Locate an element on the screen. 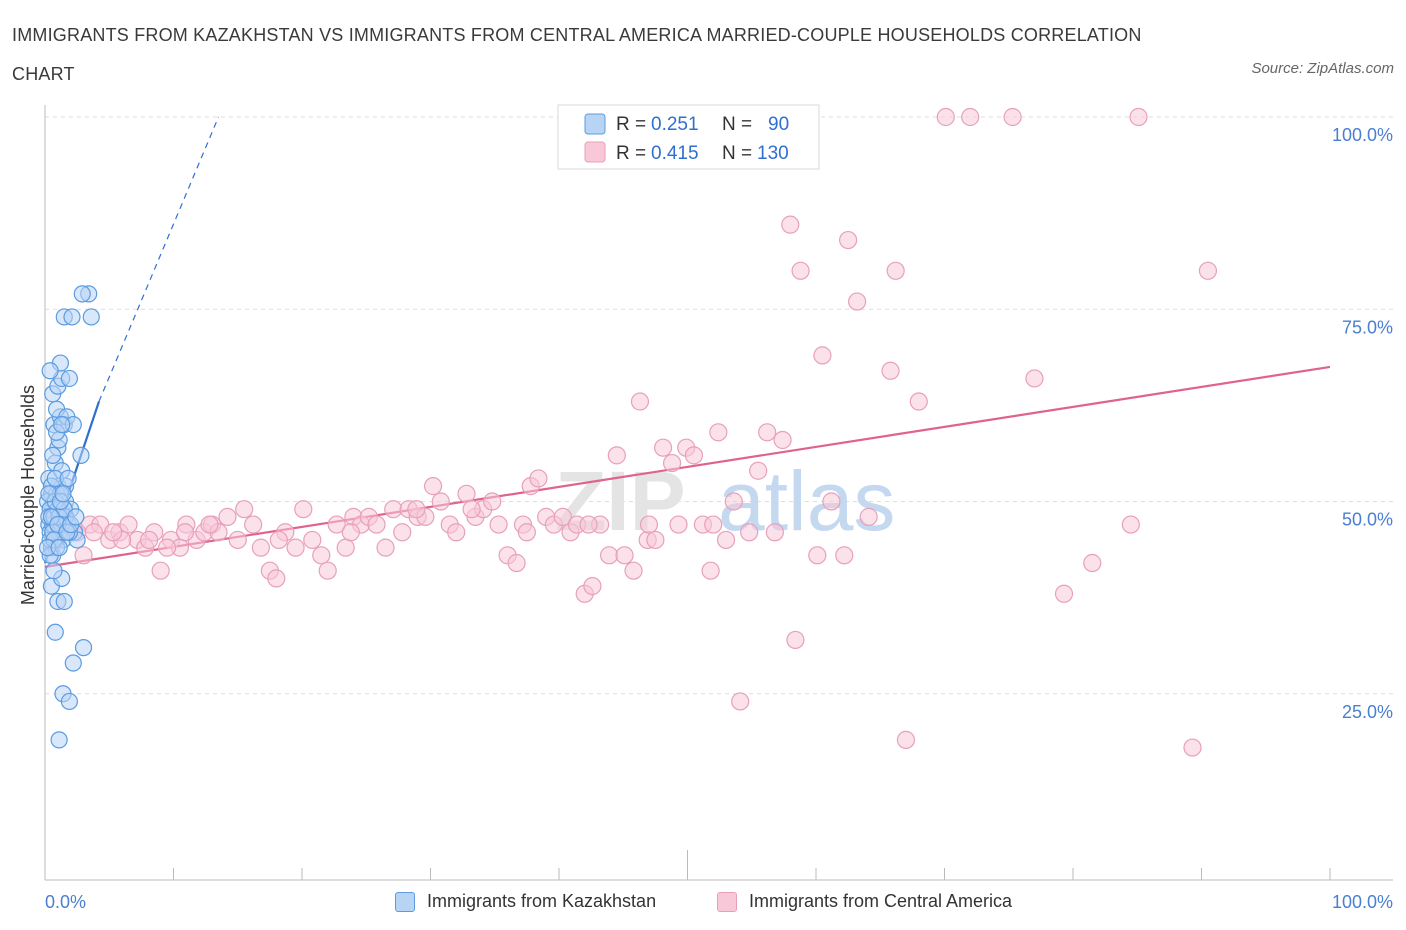 This screenshot has width=1406, height=930. y-tick-label: 75.0% is located at coordinates (1367, 327).